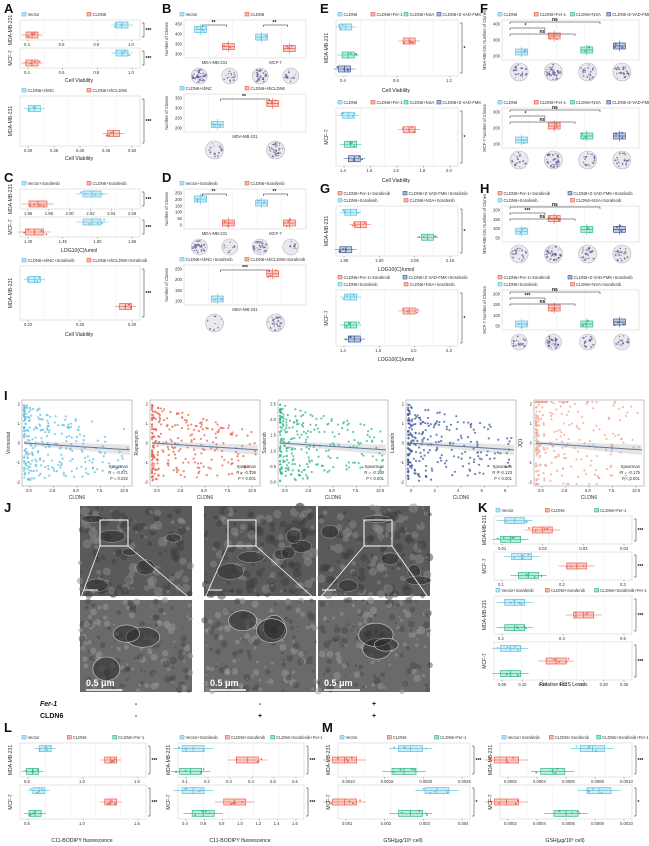  Describe the element at coordinates (157, 490) in the screenshot. I see `tick-label: 0.0` at that location.